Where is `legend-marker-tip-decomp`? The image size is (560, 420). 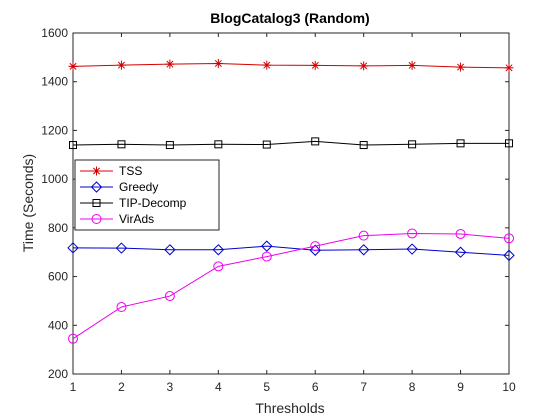 legend-marker-tip-decomp is located at coordinates (96, 203).